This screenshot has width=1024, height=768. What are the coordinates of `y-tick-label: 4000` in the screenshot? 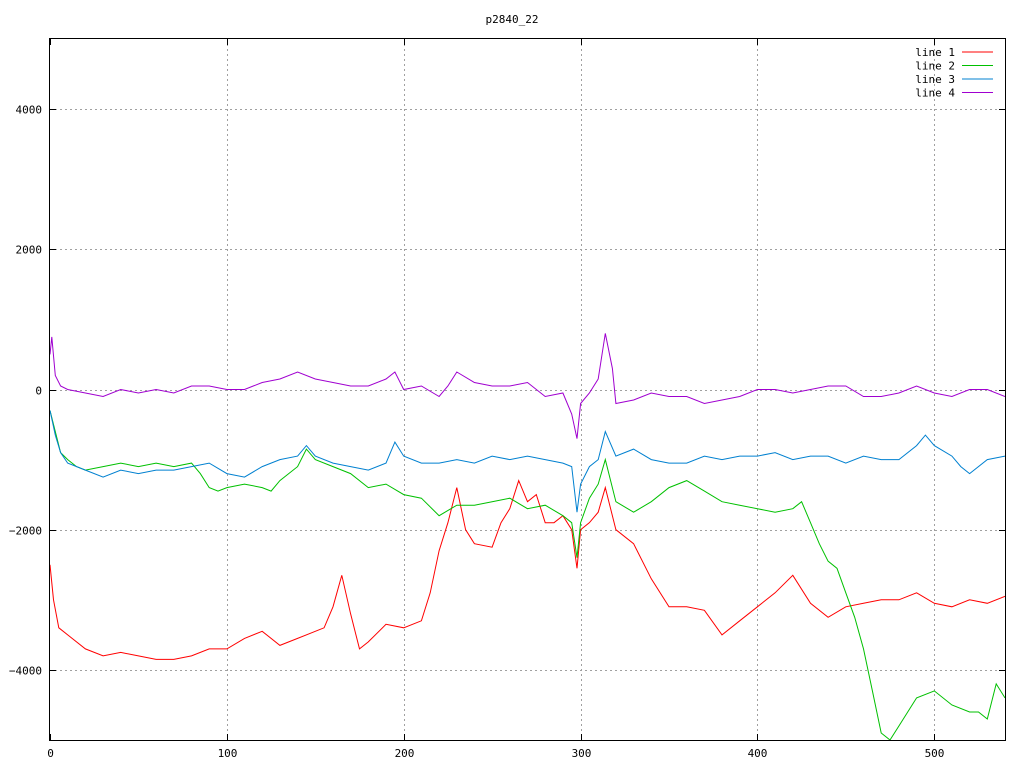 It's located at (29, 110).